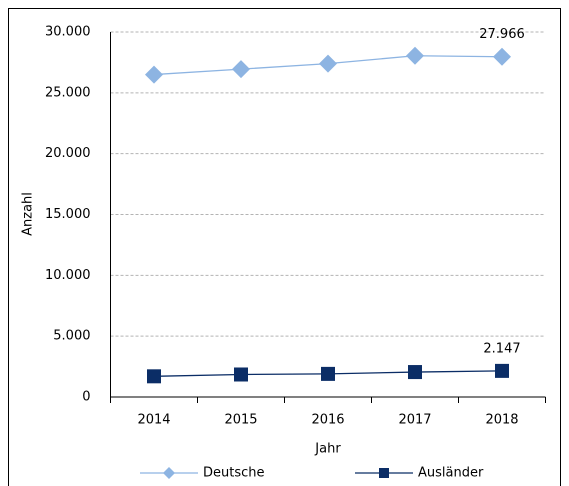 The height and width of the screenshot is (486, 569). Describe the element at coordinates (153, 420) in the screenshot. I see `x-tick-label: 2014` at that location.